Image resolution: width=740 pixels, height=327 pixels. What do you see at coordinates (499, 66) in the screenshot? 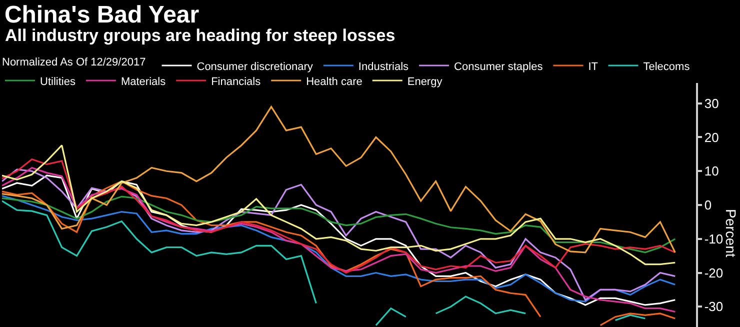
I see `legend-label: Consumer staples` at bounding box center [499, 66].